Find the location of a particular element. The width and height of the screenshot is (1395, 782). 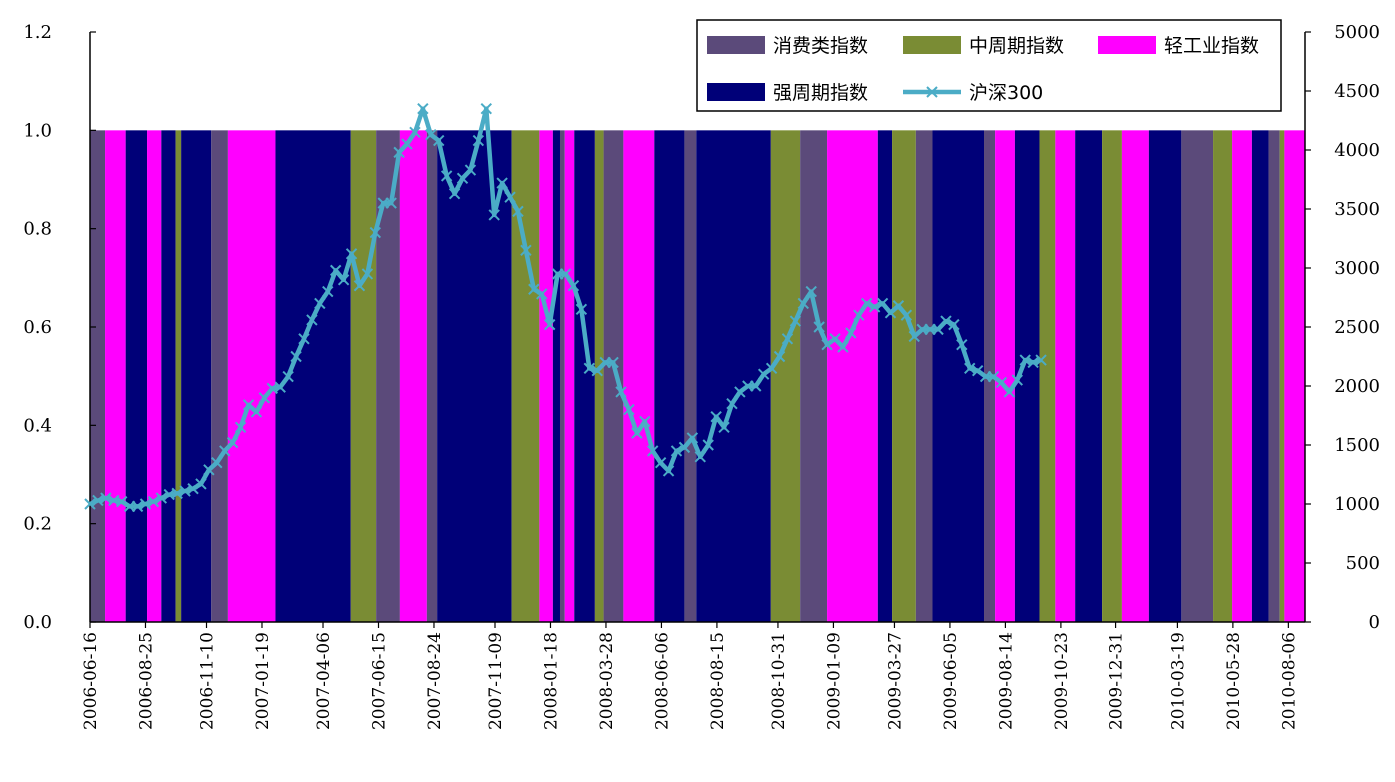

x-tick-label: 2007-01-19 is located at coordinates (263, 681).